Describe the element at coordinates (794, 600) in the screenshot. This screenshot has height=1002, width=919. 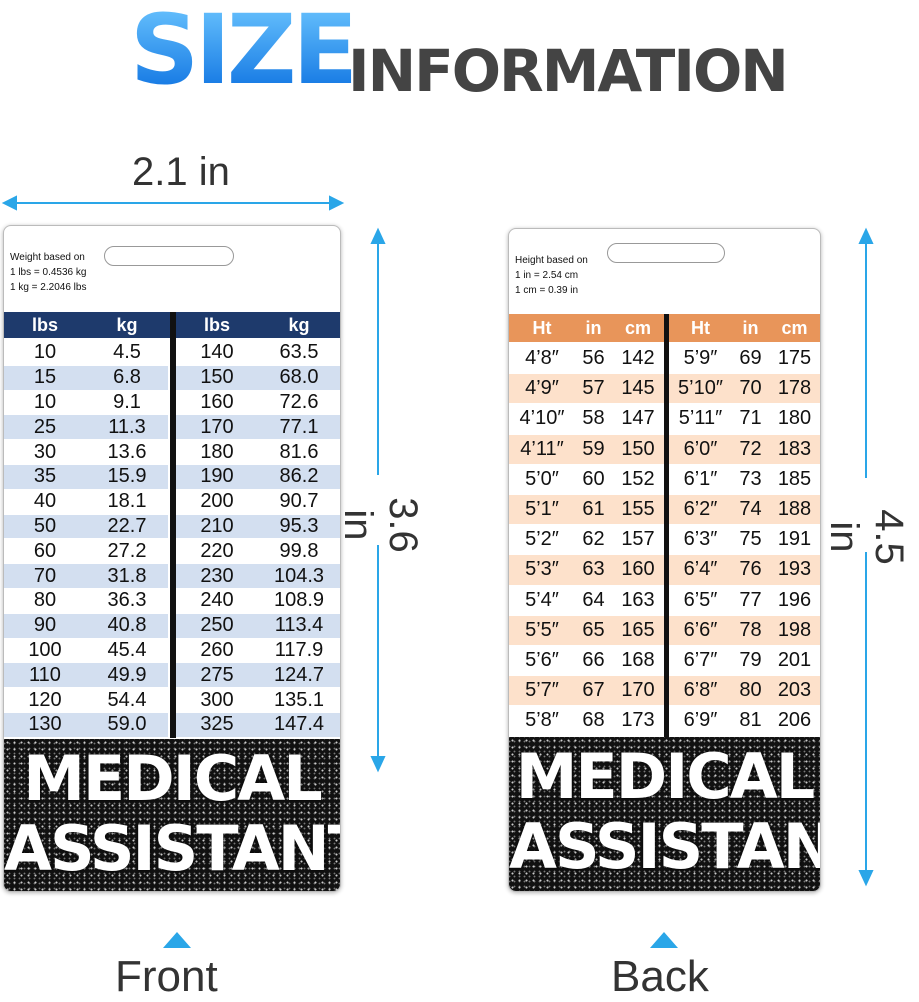
I see `table-cell: 196` at that location.